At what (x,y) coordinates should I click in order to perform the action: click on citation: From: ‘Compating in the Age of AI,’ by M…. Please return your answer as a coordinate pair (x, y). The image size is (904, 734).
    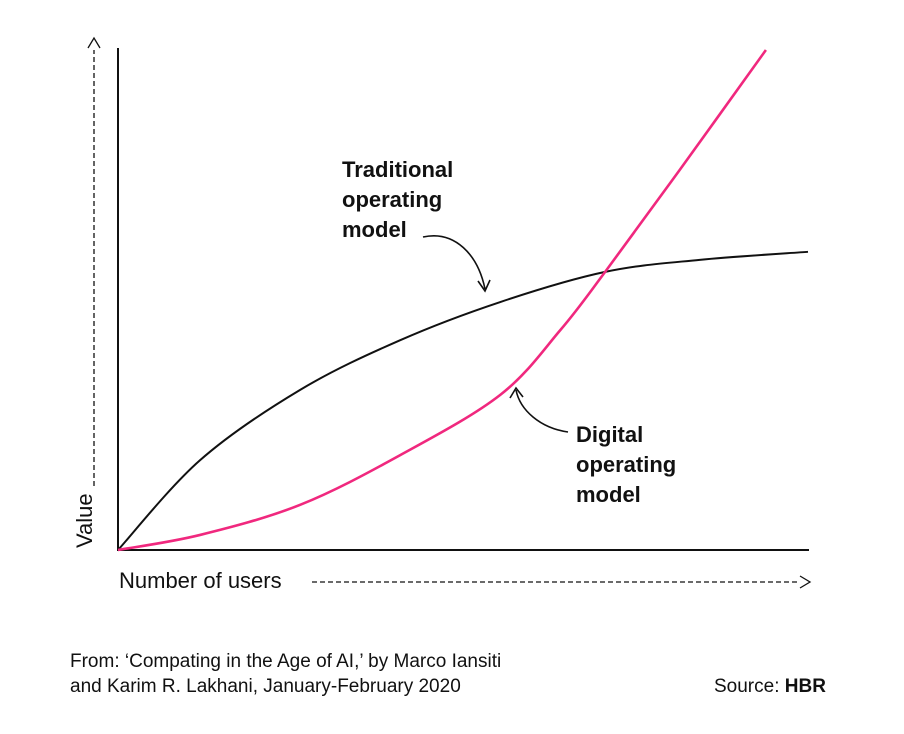
    Looking at the image, I should click on (285, 674).